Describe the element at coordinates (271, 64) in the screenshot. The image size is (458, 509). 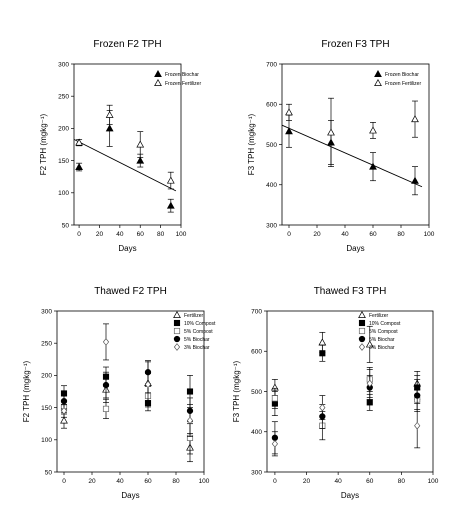
I see `y-tick-label: 700` at that location.